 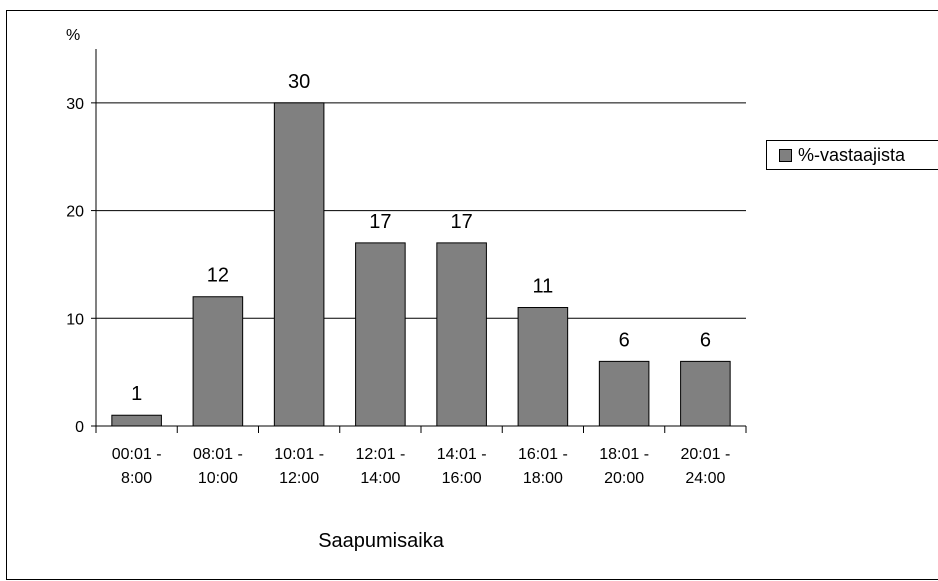 What do you see at coordinates (462, 478) in the screenshot?
I see `x-tick-label: 16:00` at bounding box center [462, 478].